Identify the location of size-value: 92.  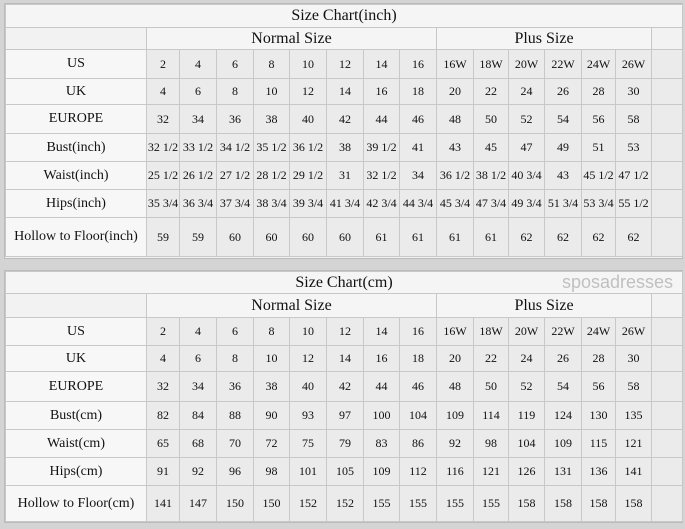
(455, 443).